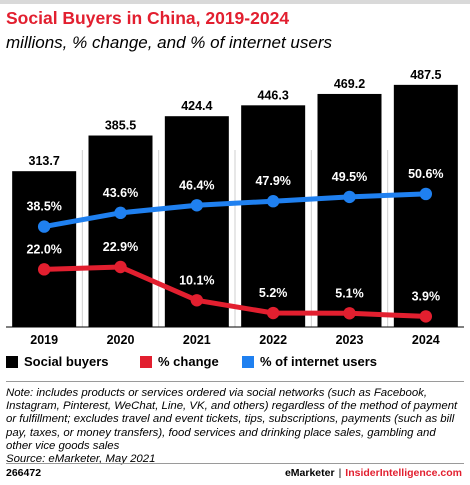 The image size is (470, 485). Describe the element at coordinates (248, 361) in the screenshot. I see `legend-swatch-share` at that location.